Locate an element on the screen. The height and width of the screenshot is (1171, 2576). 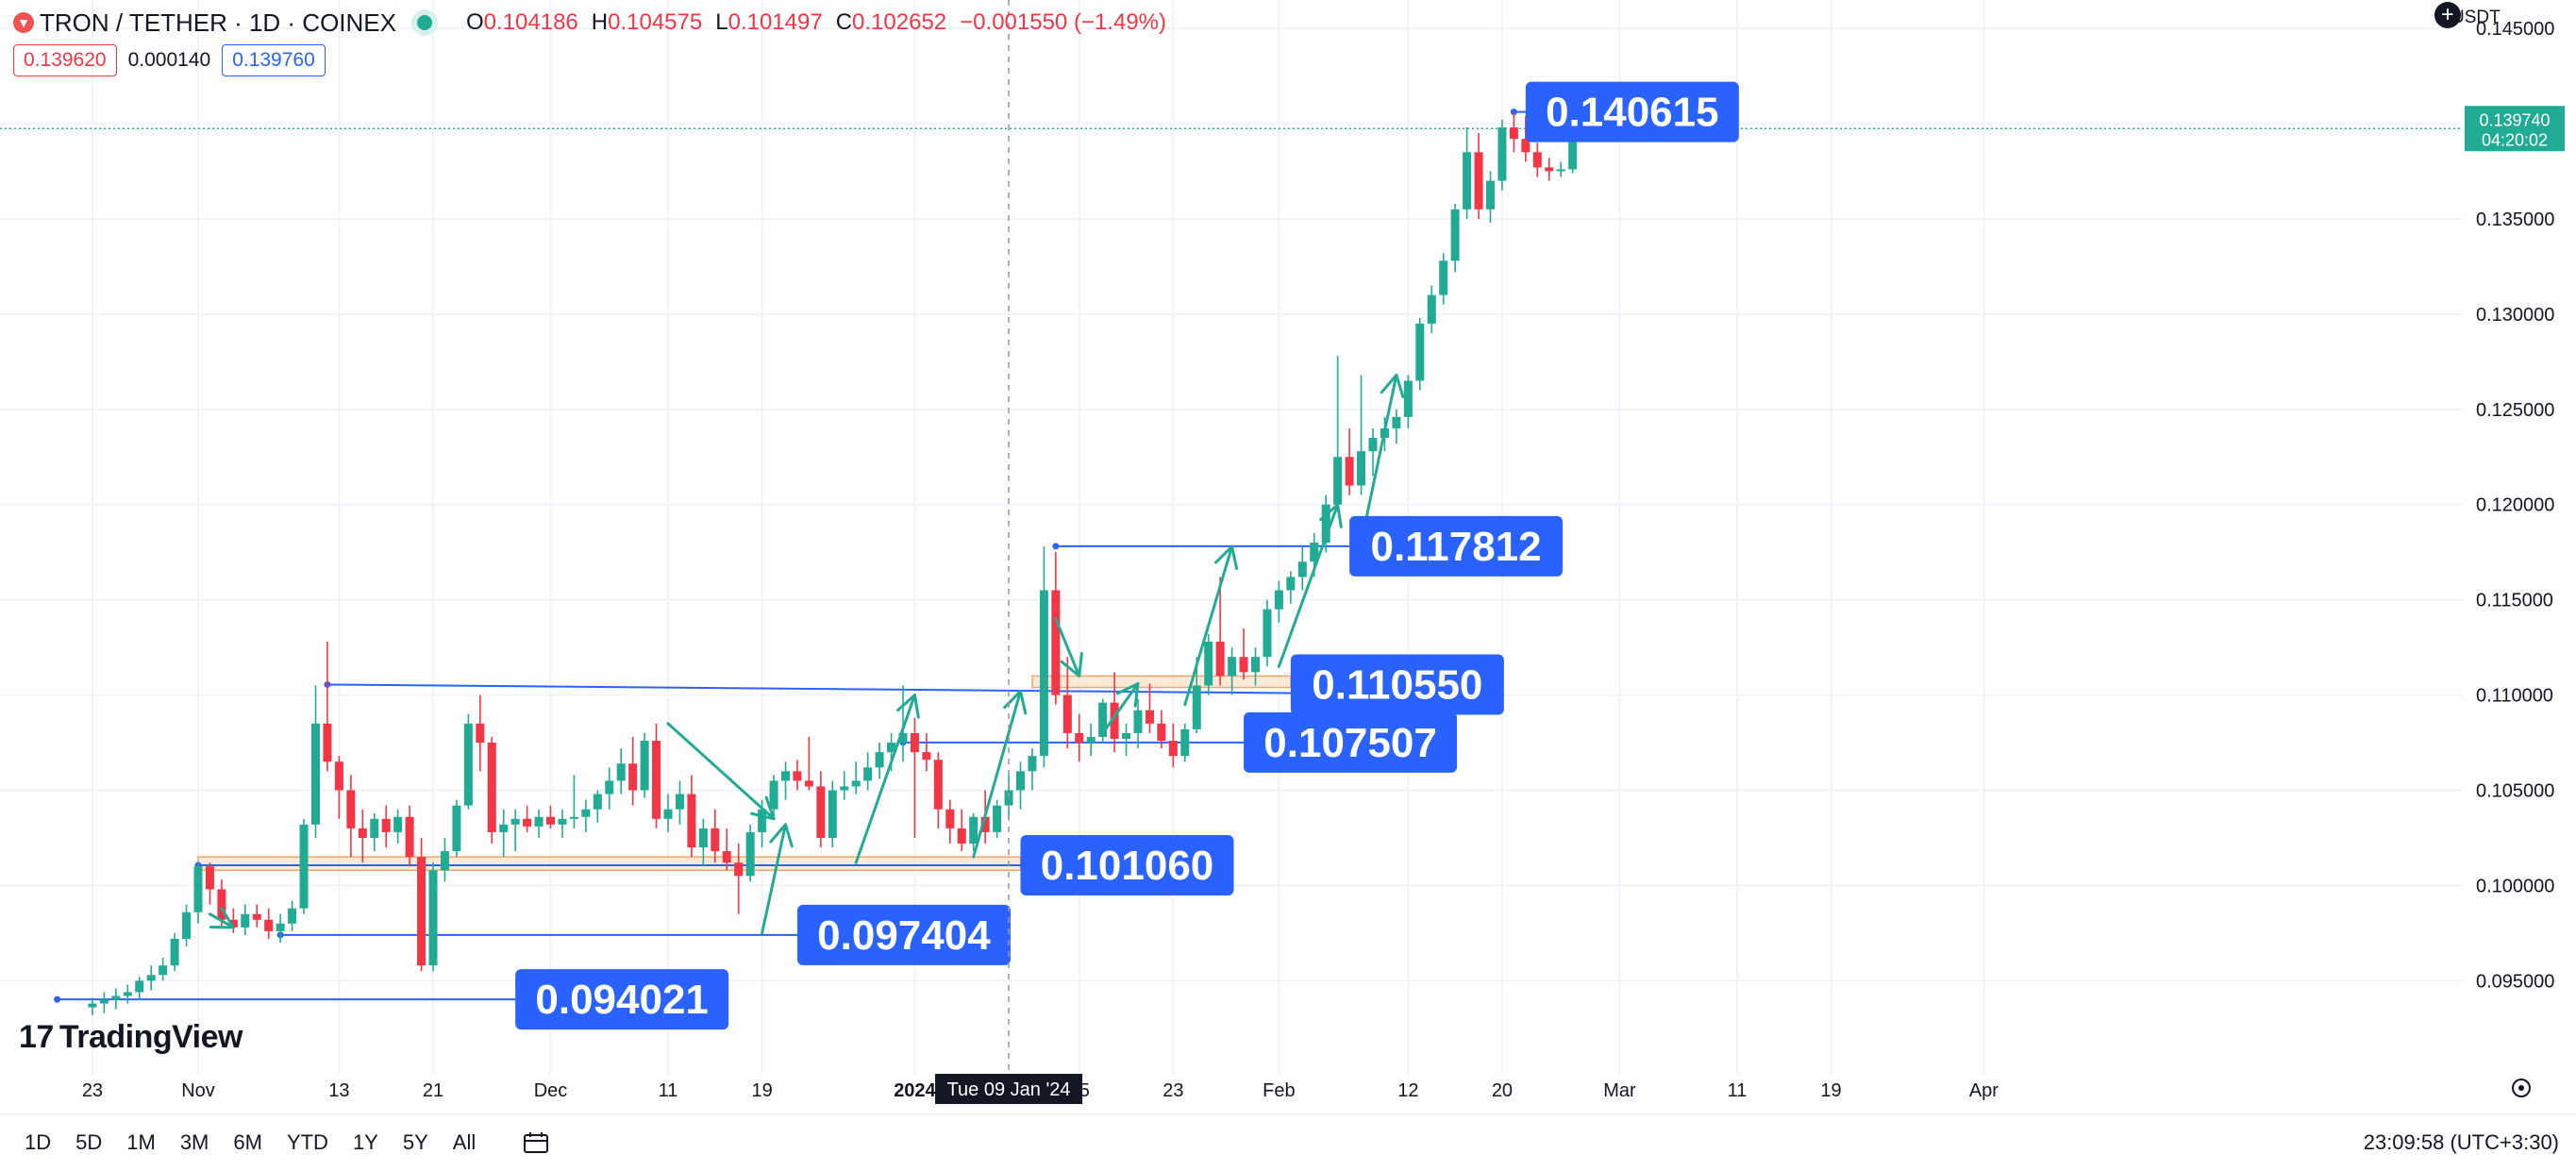
add-icon: + is located at coordinates (2447, 15).